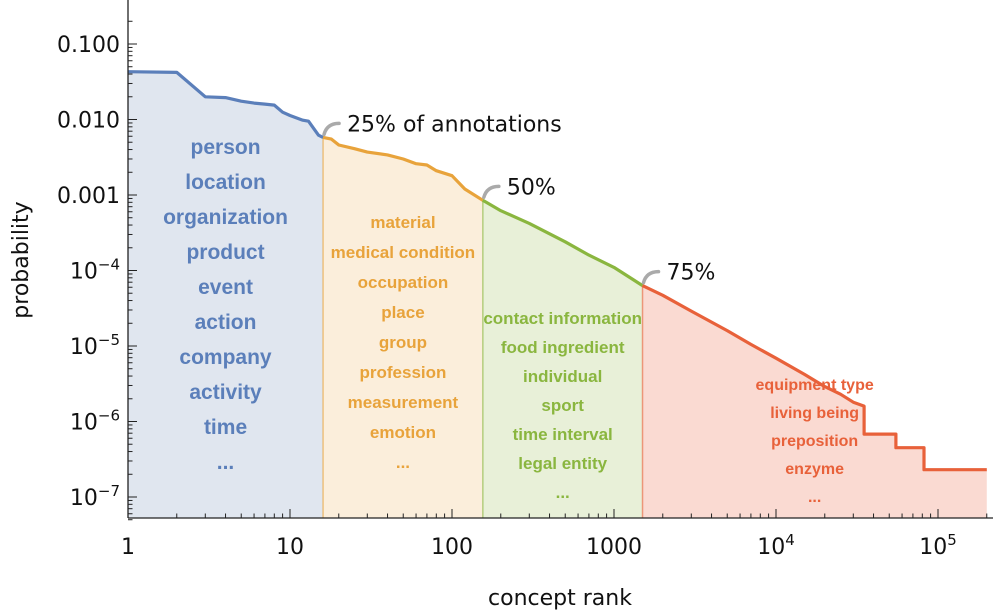 This screenshot has width=996, height=616. I want to click on concept-label: medical condition, so click(403, 252).